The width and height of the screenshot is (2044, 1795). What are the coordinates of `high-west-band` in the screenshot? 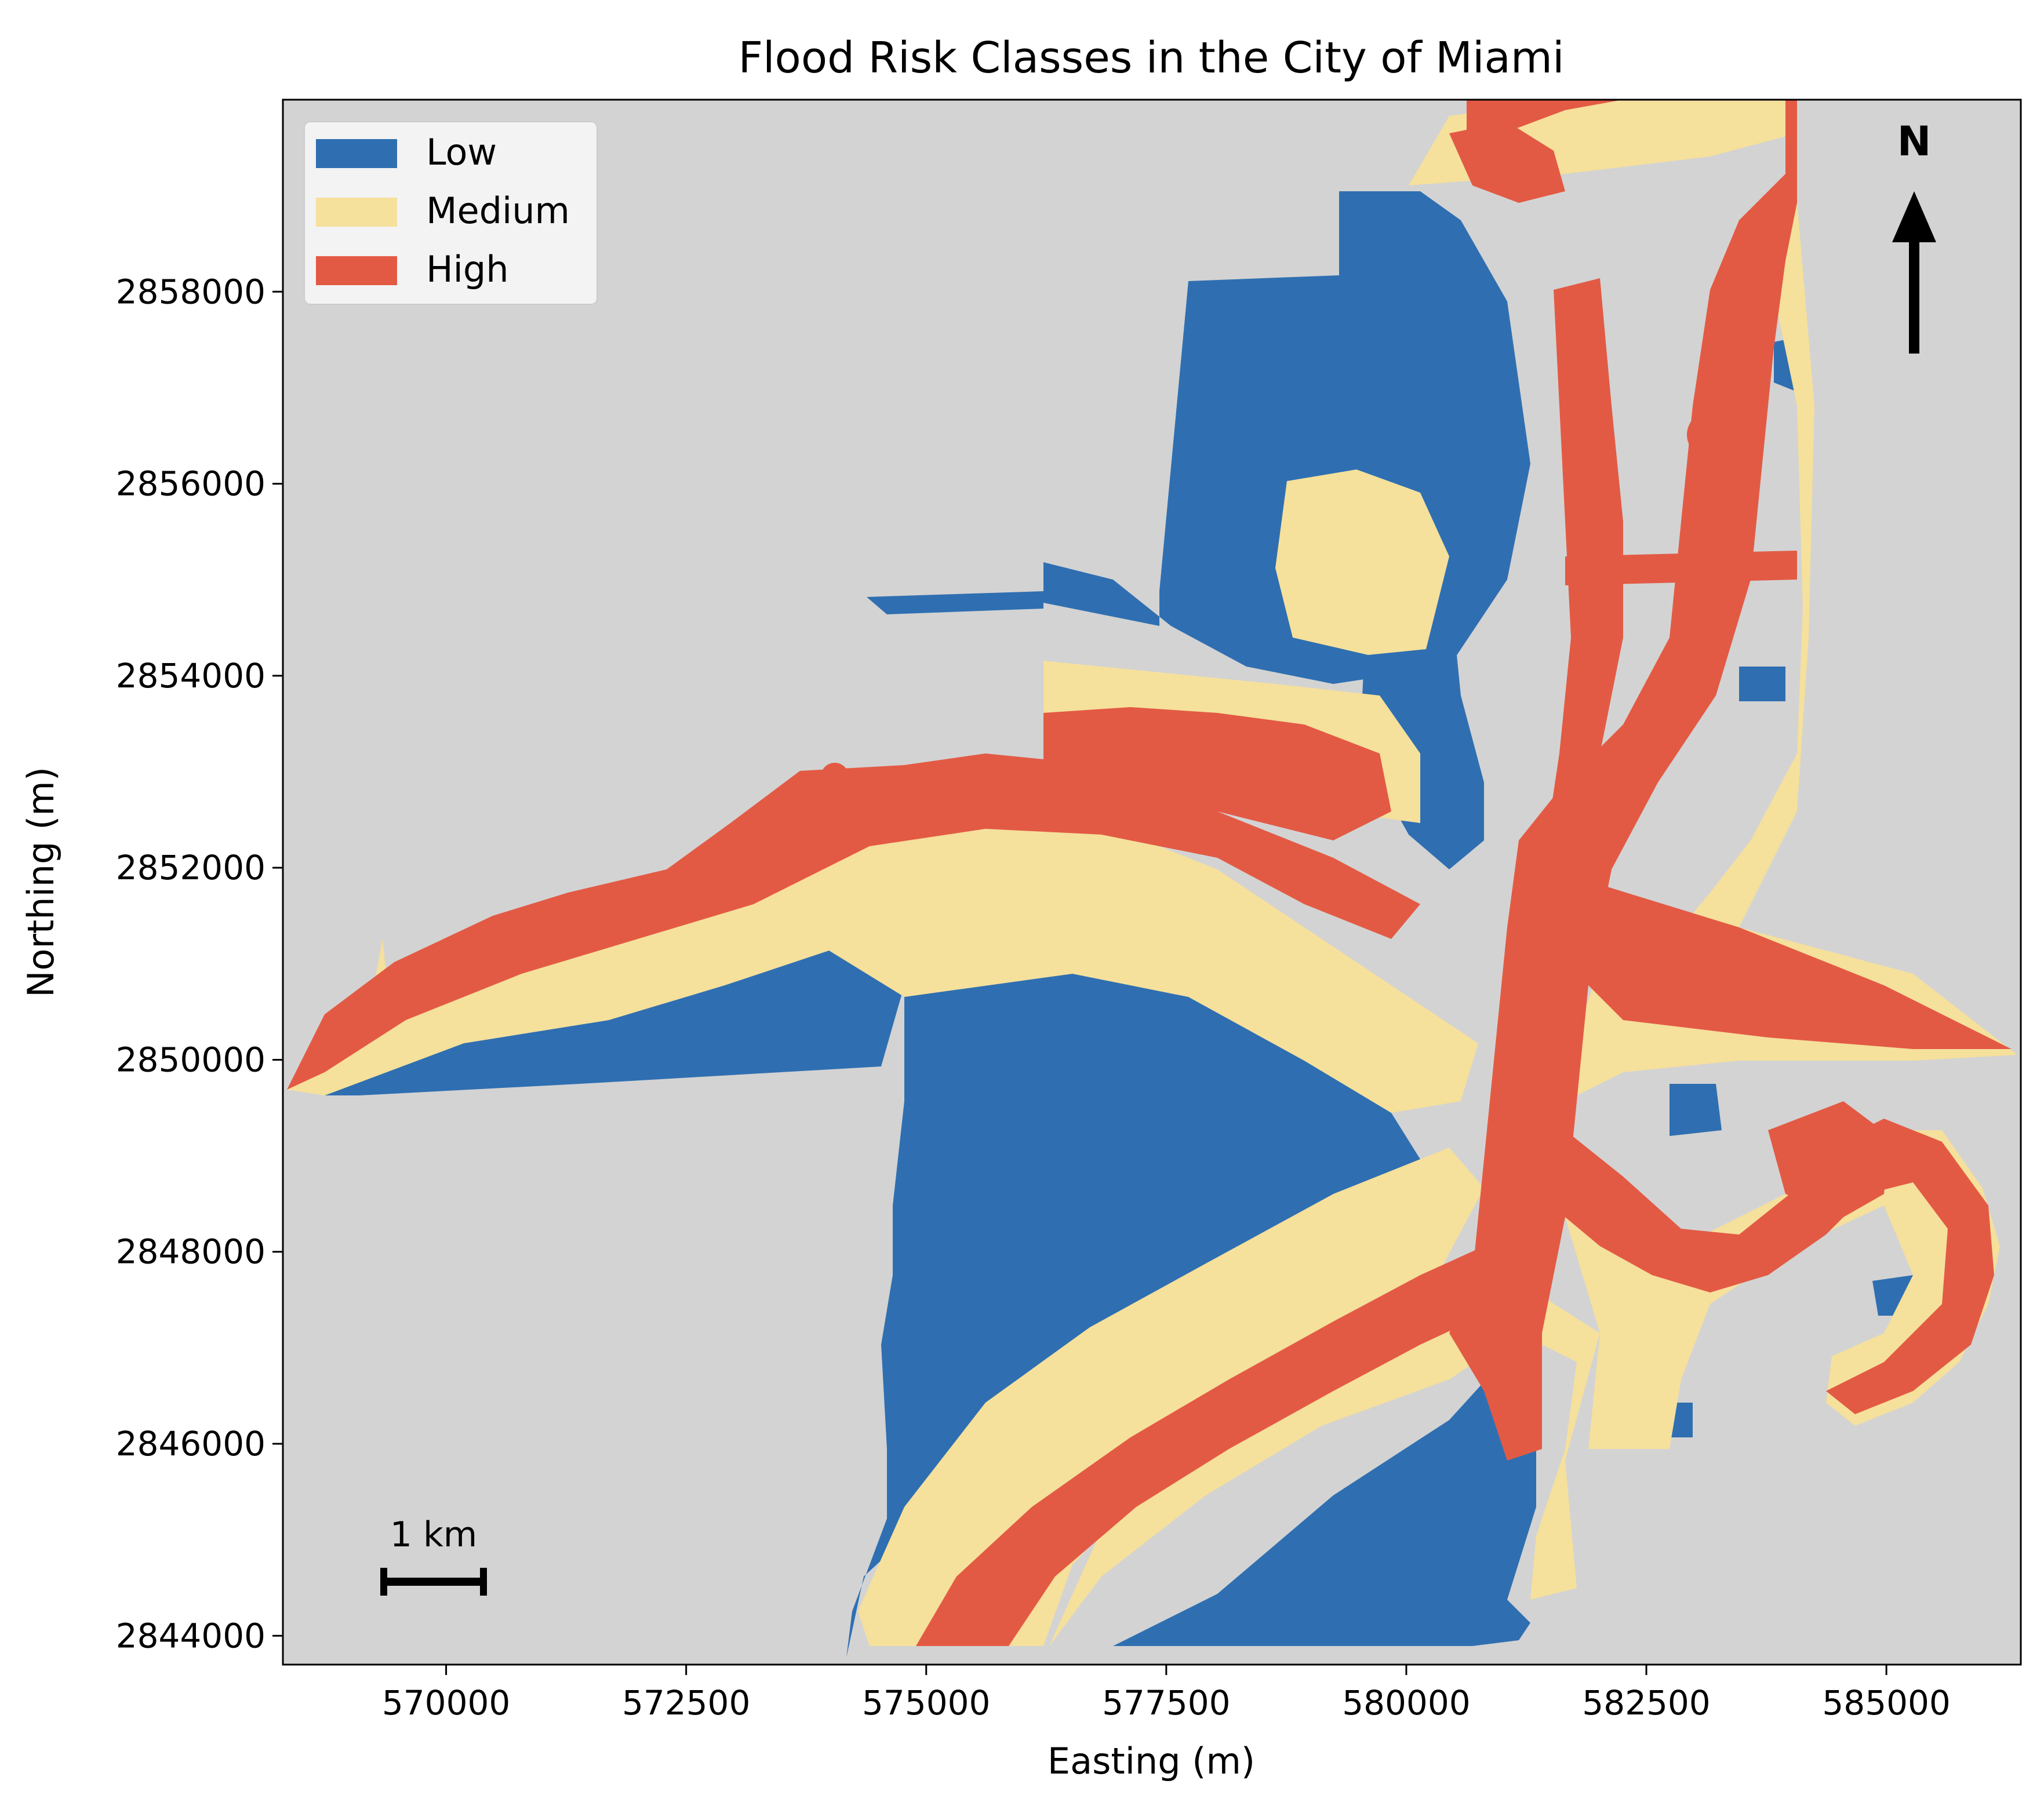 It's located at (853, 921).